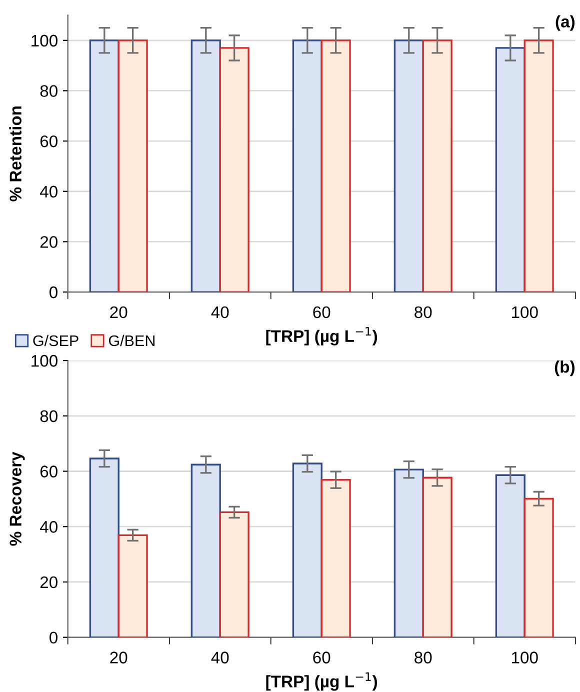  What do you see at coordinates (565, 23) in the screenshot?
I see `annotation: (a)` at bounding box center [565, 23].